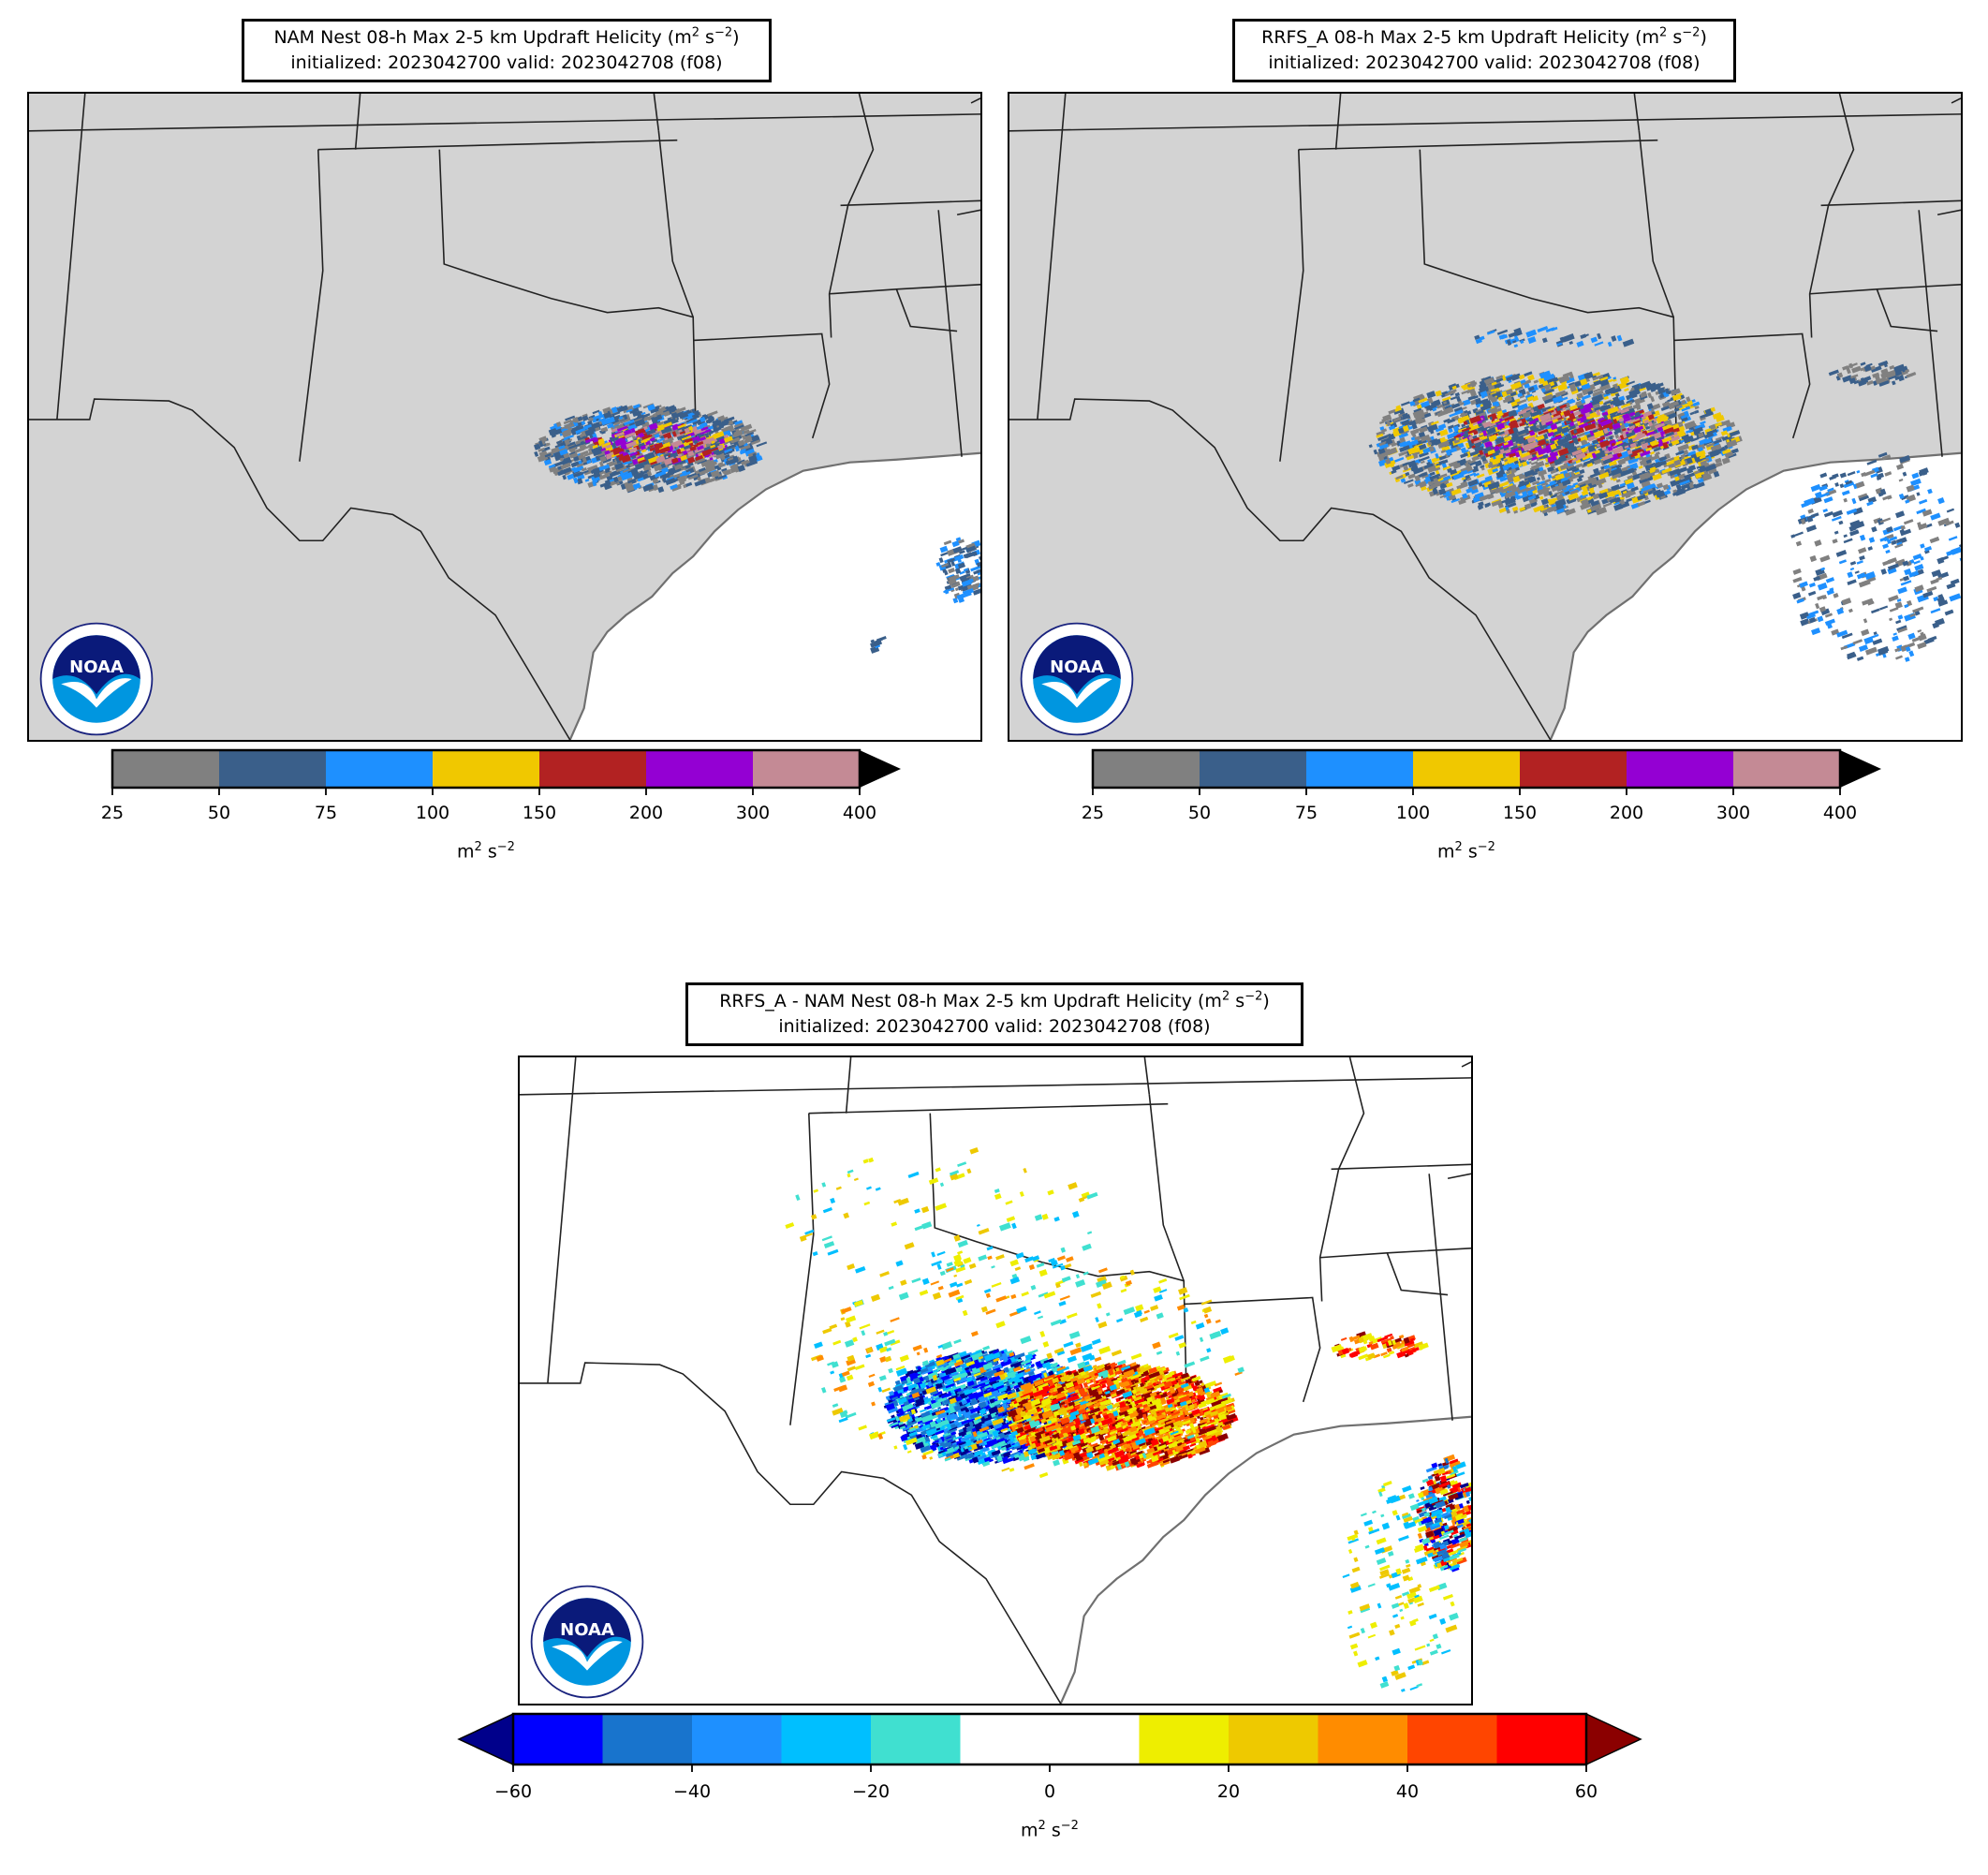 Image resolution: width=1988 pixels, height=1875 pixels. What do you see at coordinates (692, 1791) in the screenshot?
I see `colorbar-tick-label: −40` at bounding box center [692, 1791].